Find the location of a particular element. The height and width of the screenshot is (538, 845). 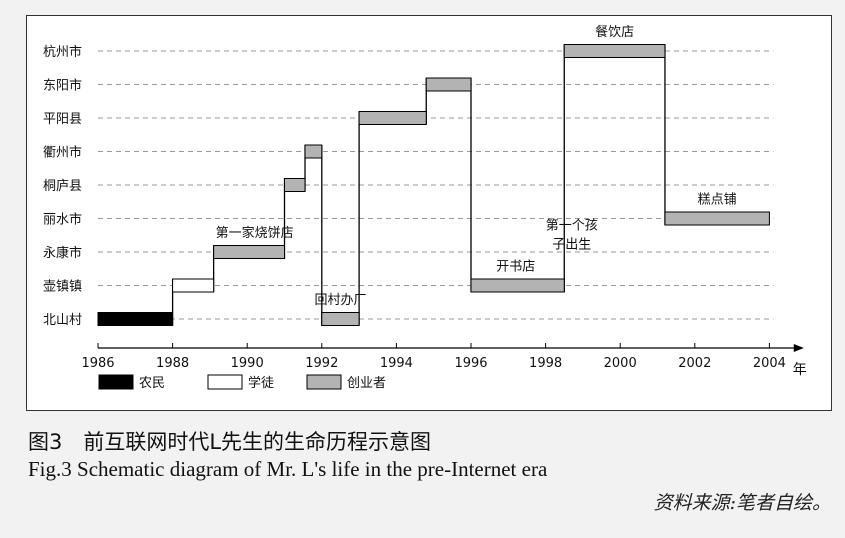

y-tick-label: 东阳市 is located at coordinates (62, 86).